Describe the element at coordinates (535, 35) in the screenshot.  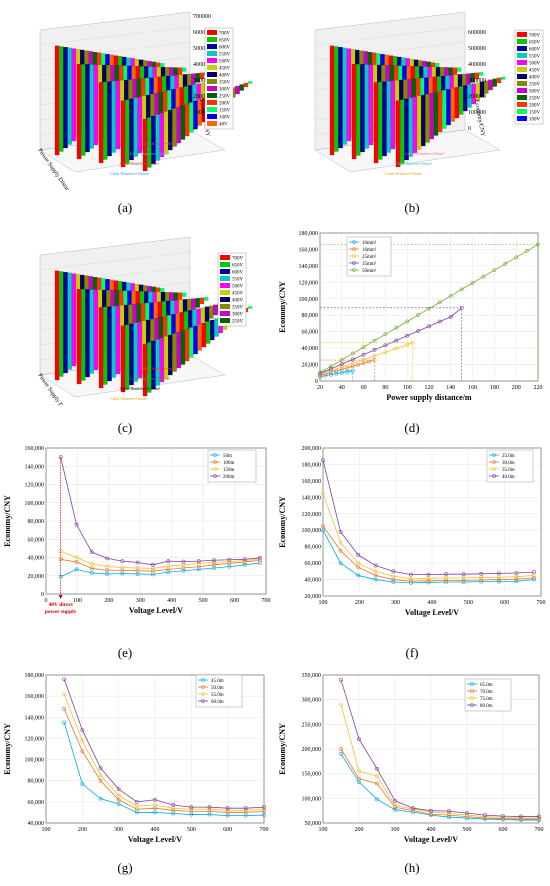
I see `legend-entry: 700V` at that location.